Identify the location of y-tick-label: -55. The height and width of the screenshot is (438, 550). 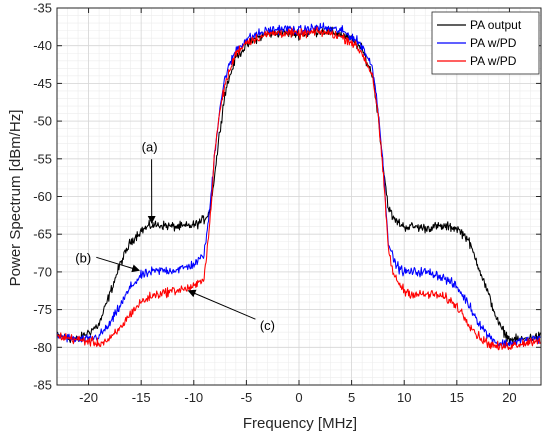
(42, 158).